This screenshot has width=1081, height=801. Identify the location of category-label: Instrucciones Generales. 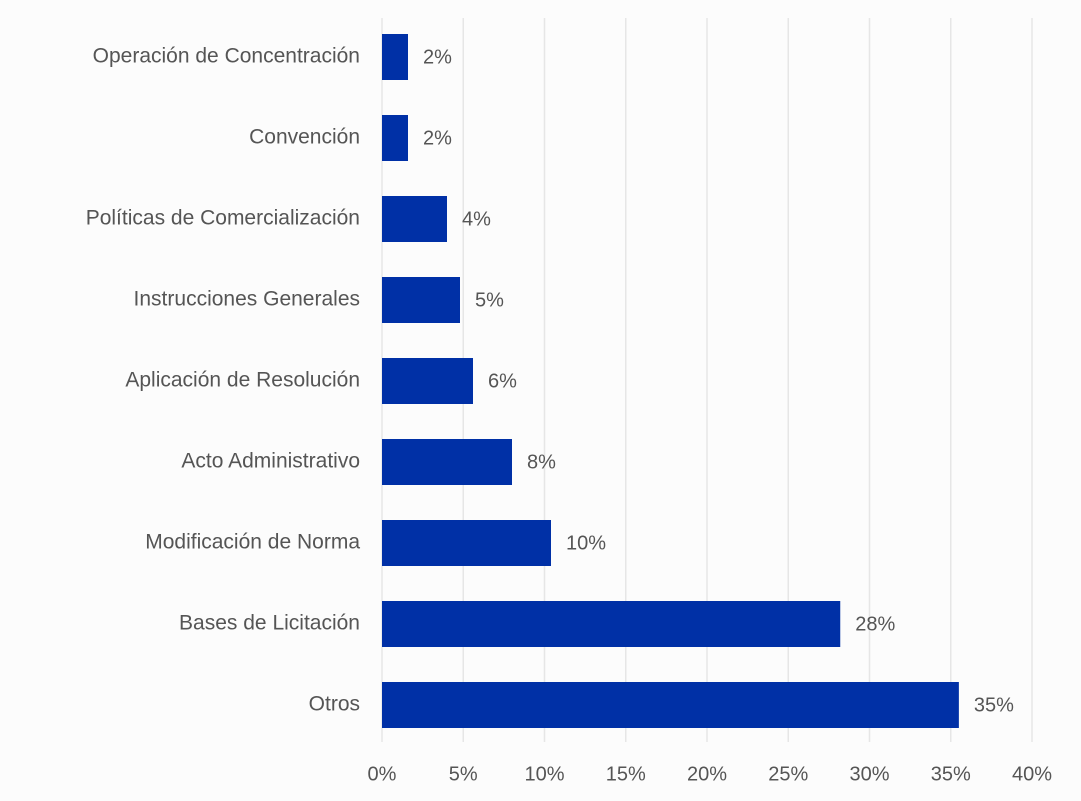
(247, 299).